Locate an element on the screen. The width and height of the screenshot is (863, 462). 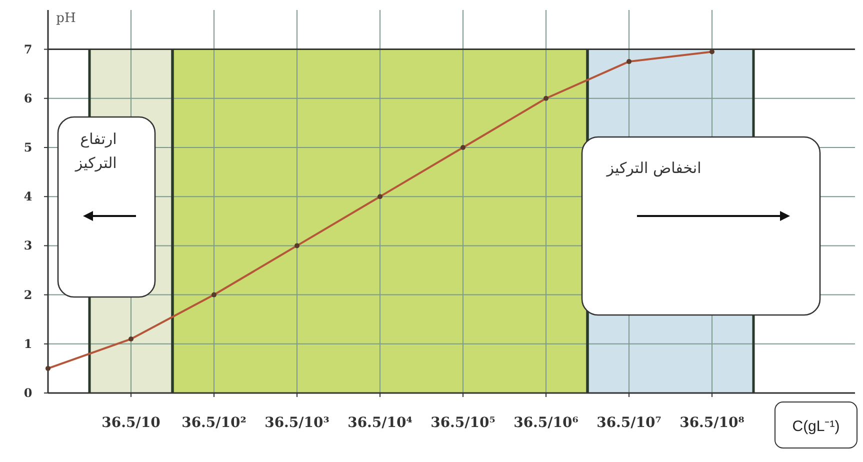
y-tick-label: 4 is located at coordinates (28, 197).